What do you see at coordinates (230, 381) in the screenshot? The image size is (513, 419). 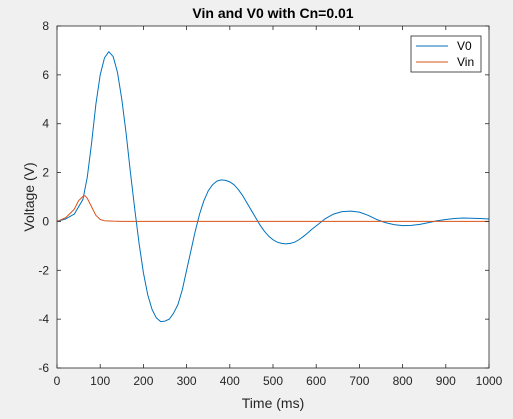 I see `x-tick-label: 400` at bounding box center [230, 381].